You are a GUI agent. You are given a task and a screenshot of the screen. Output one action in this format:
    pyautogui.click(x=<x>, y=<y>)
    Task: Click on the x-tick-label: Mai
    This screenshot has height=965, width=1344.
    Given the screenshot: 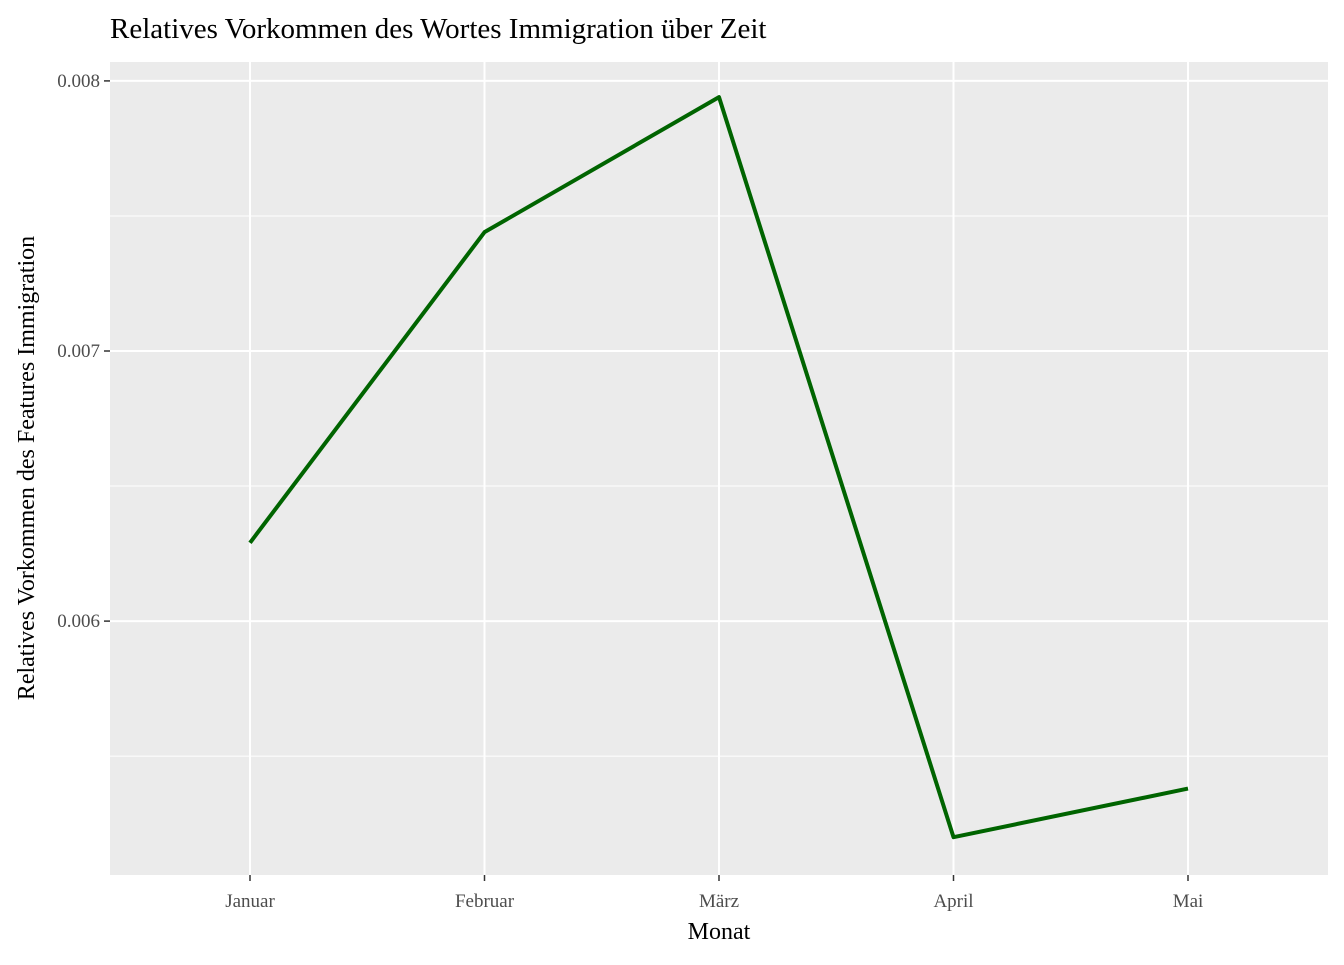 What is the action you would take?
    pyautogui.click(x=1188, y=901)
    